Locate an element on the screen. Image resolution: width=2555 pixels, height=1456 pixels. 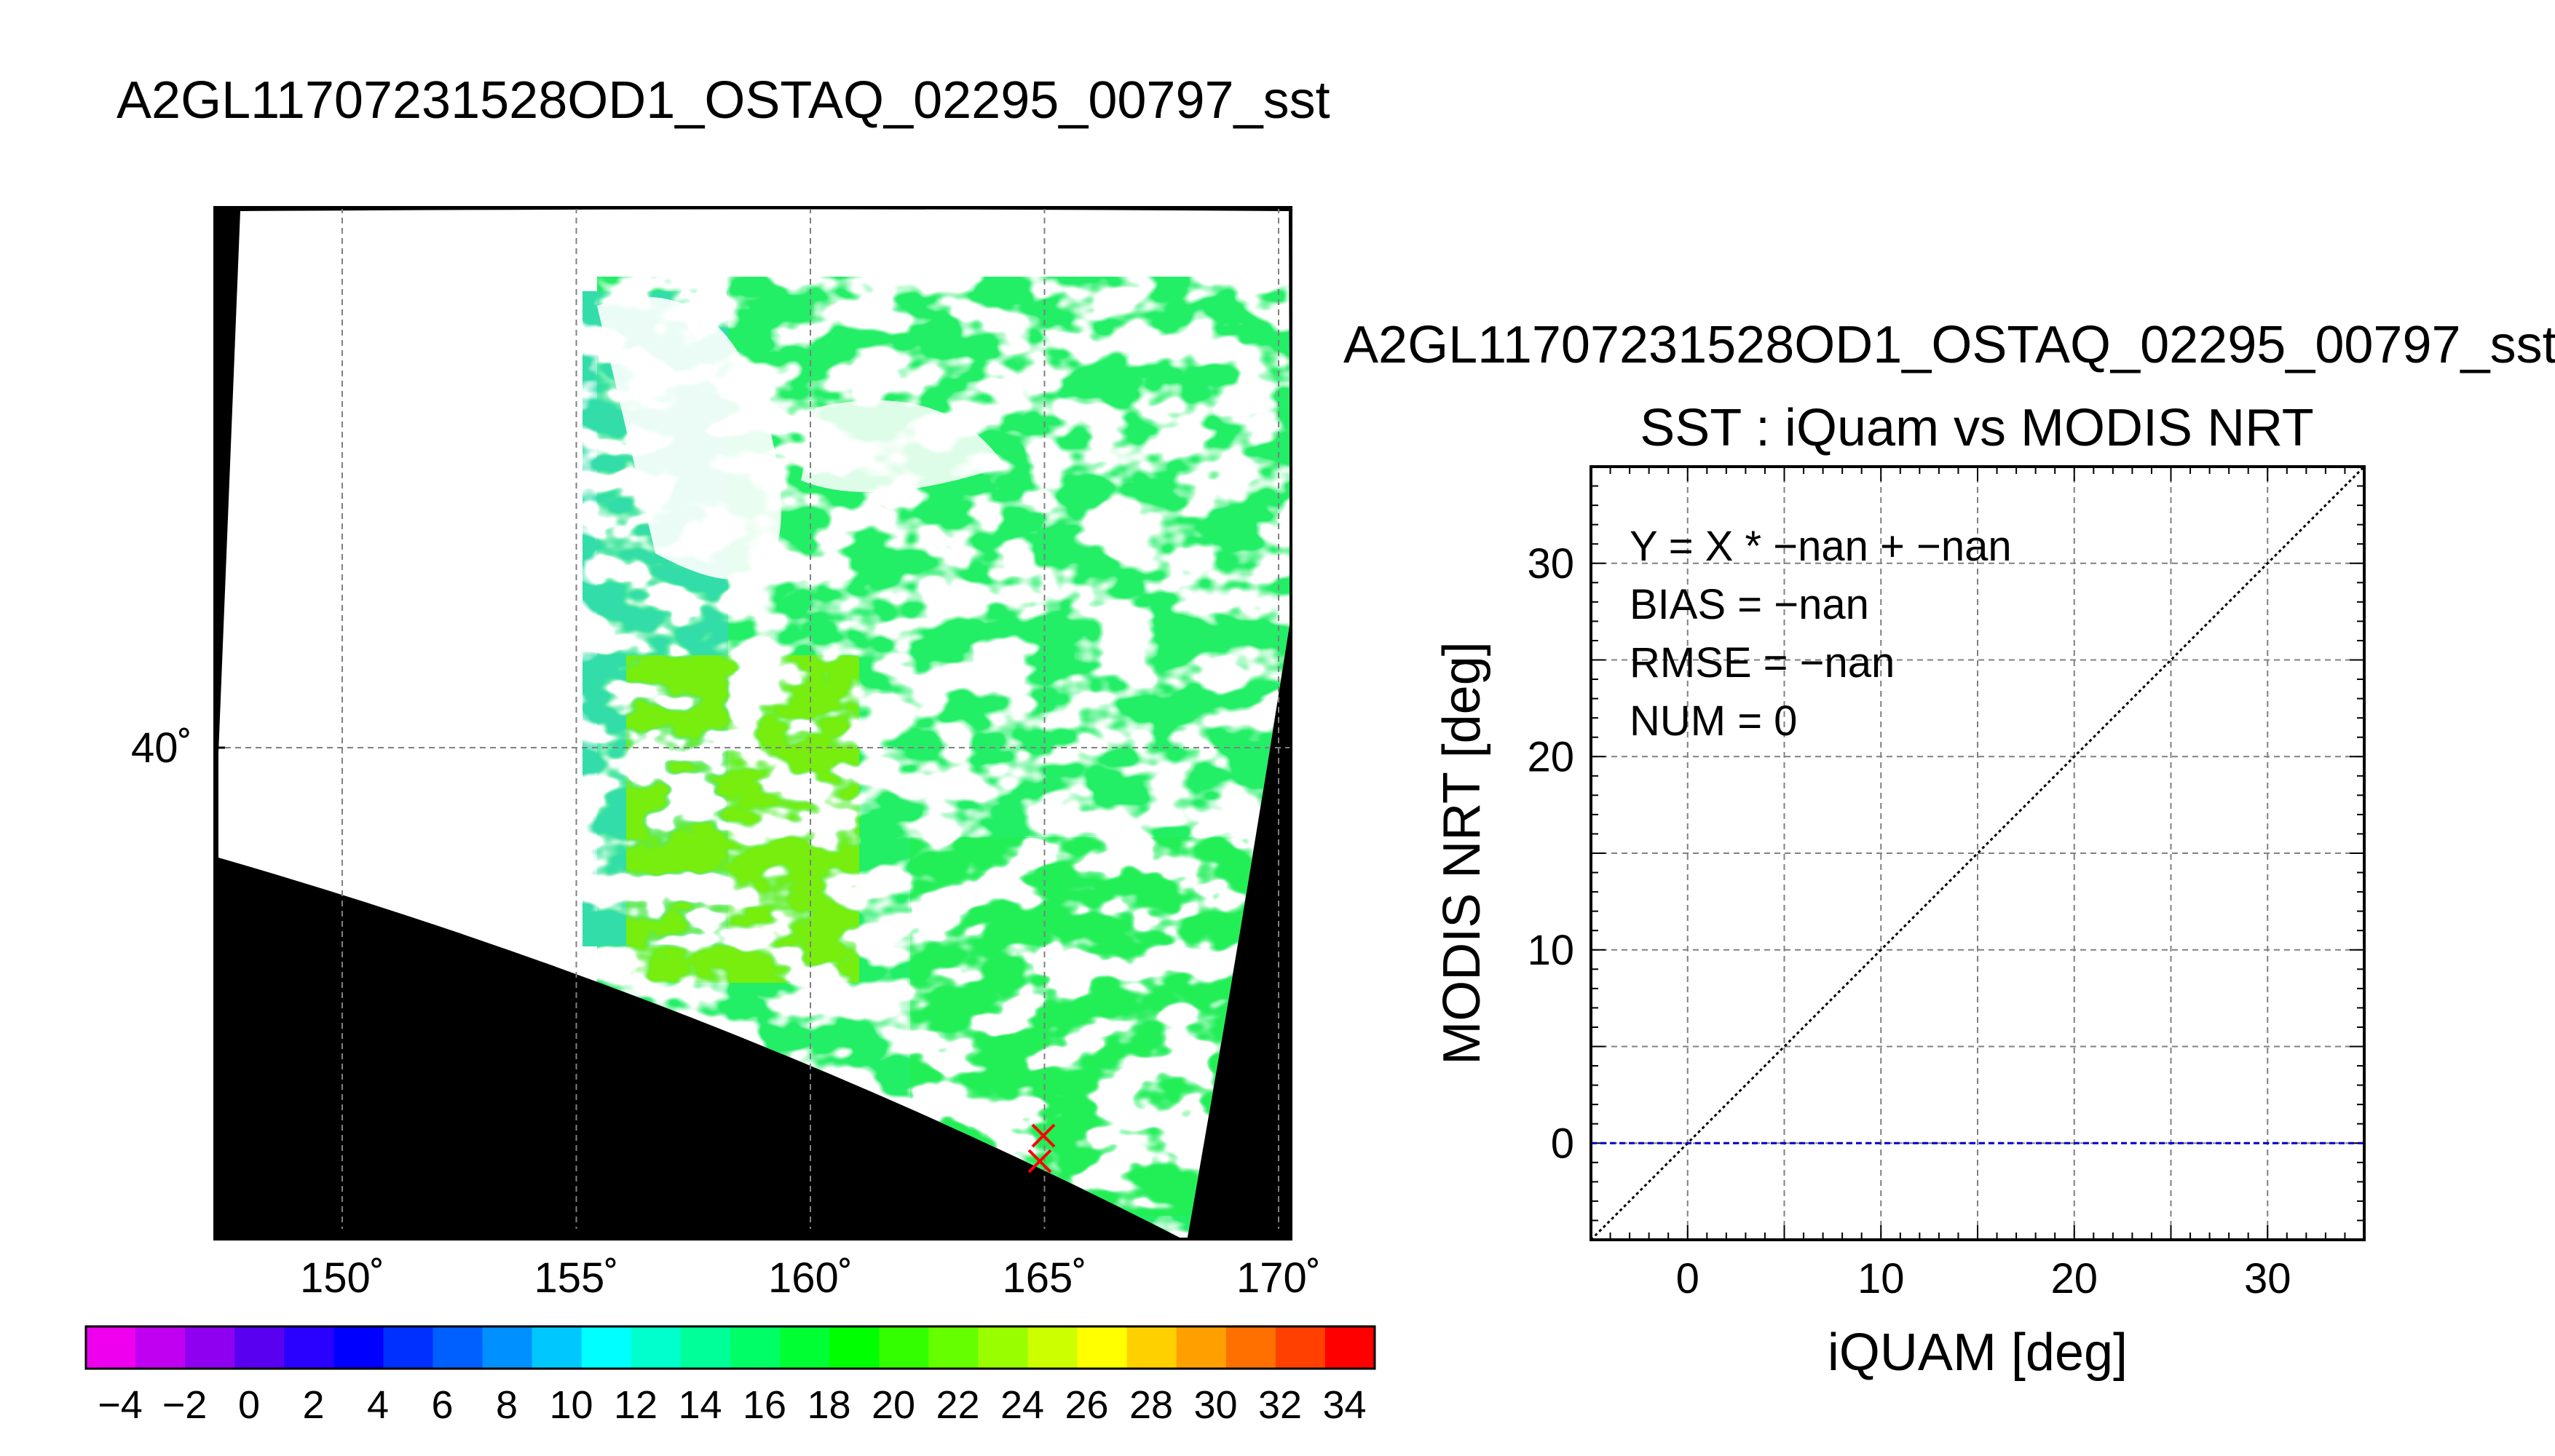
colorbar-tick-label: 12 is located at coordinates (635, 1405).